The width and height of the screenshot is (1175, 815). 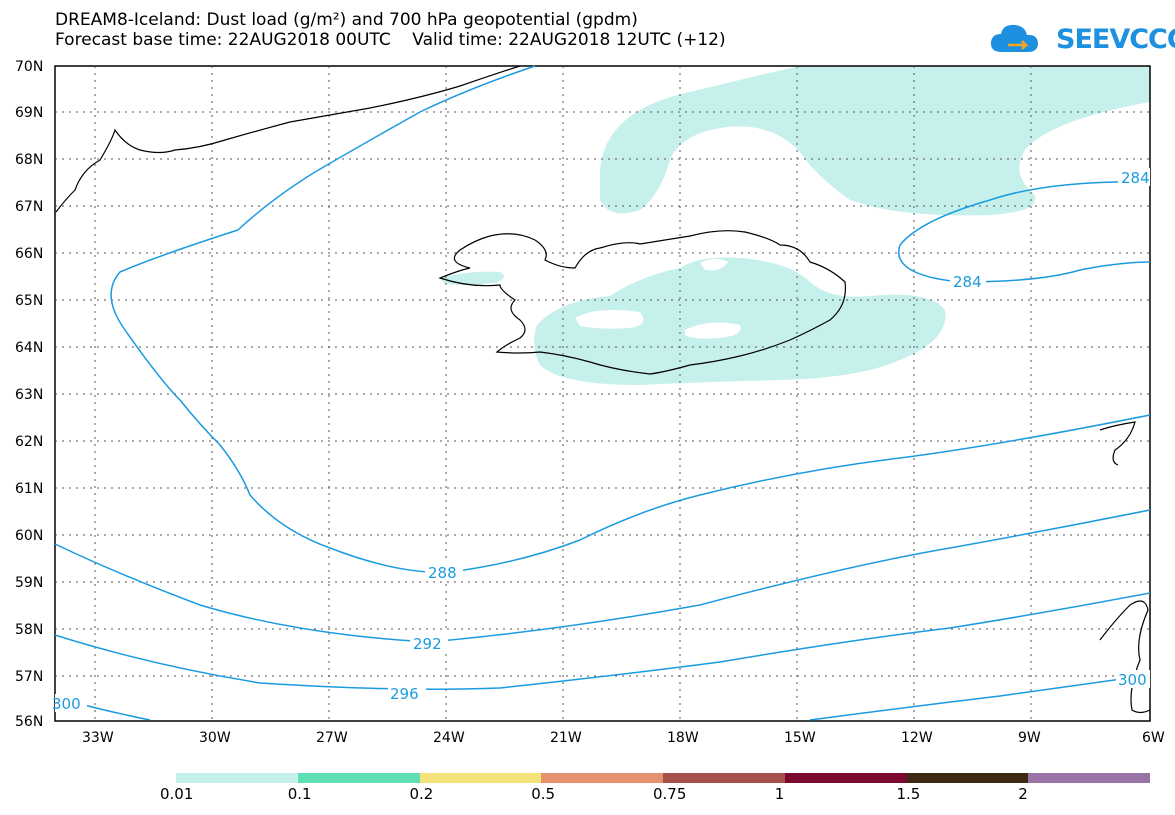 What do you see at coordinates (1125, 657) in the screenshot?
I see `scotland-coast` at bounding box center [1125, 657].